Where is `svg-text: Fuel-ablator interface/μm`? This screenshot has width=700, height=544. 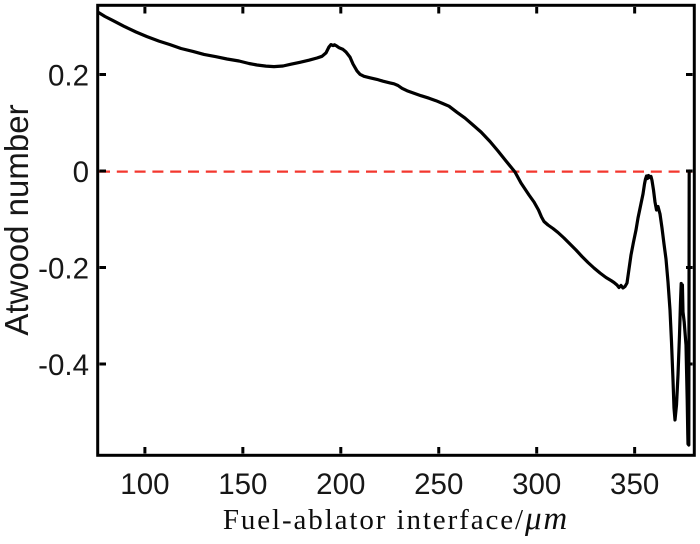
svg-text: Fuel-ablator interface/μm is located at coordinates (396, 519).